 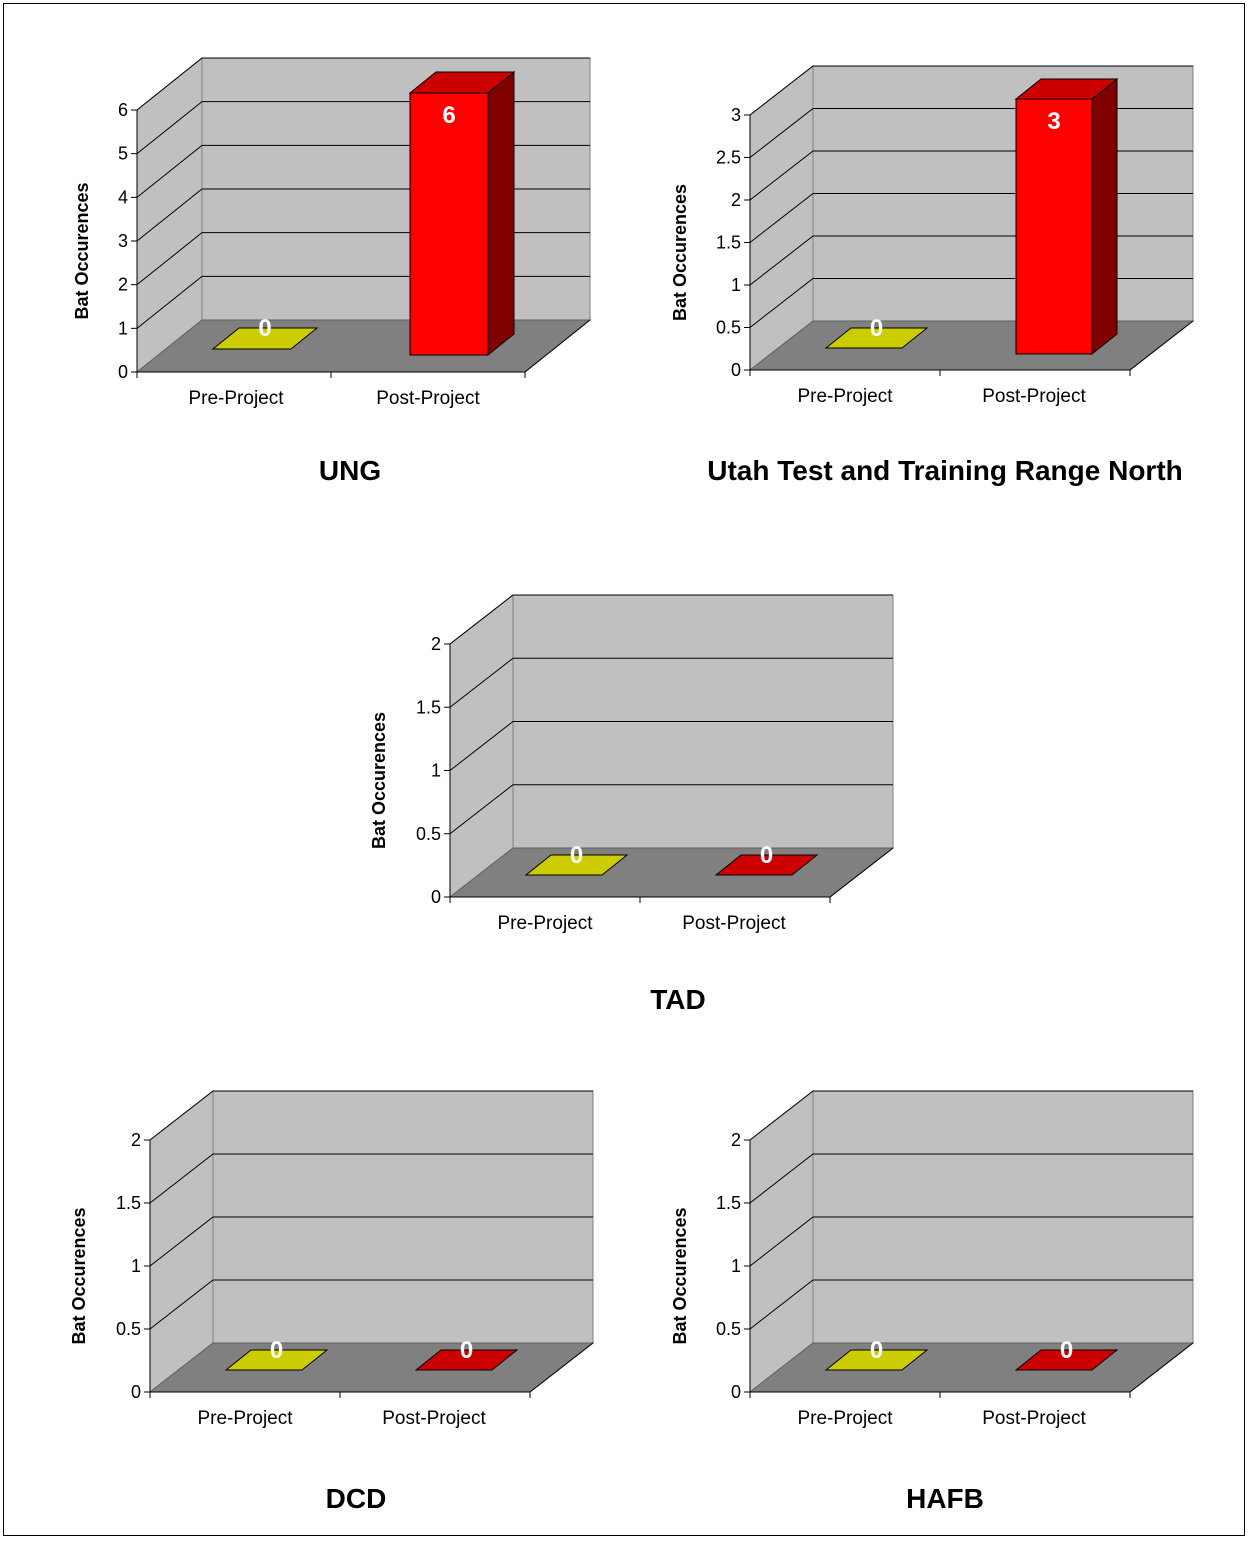 What do you see at coordinates (123, 110) in the screenshot?
I see `y-tick-label: 6` at bounding box center [123, 110].